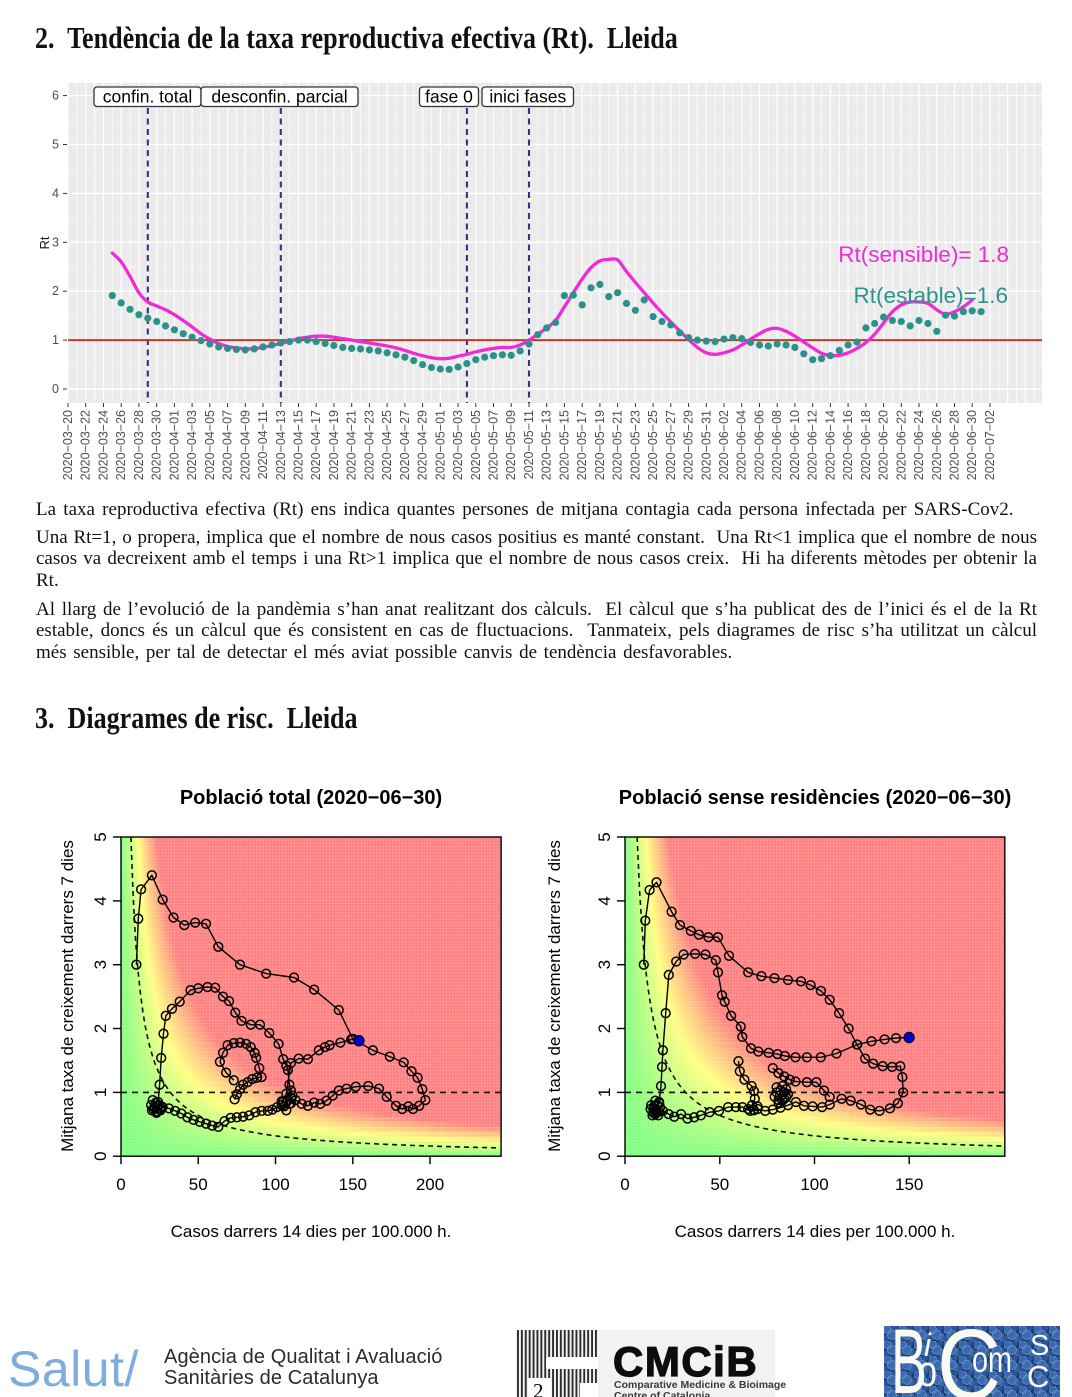 The image size is (1072, 1397). I want to click on svg-text: 2020−04−01, so click(174, 445).